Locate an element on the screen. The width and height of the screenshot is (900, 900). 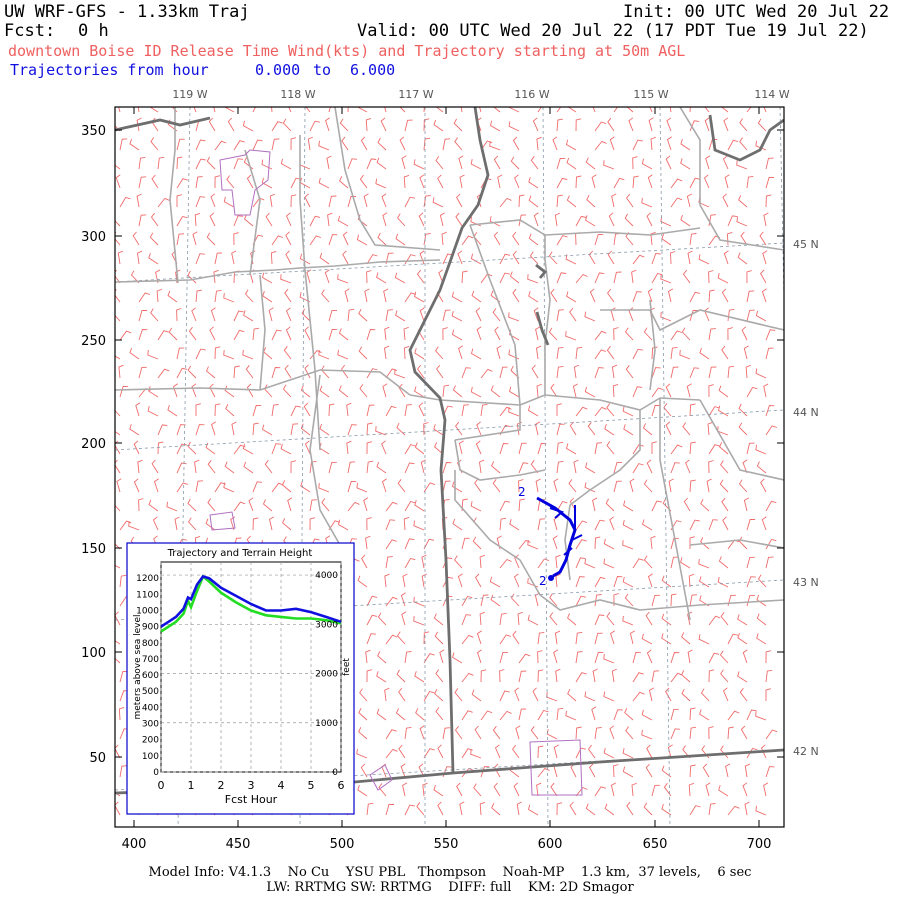
y-tick-label: 200 is located at coordinates (93, 444).